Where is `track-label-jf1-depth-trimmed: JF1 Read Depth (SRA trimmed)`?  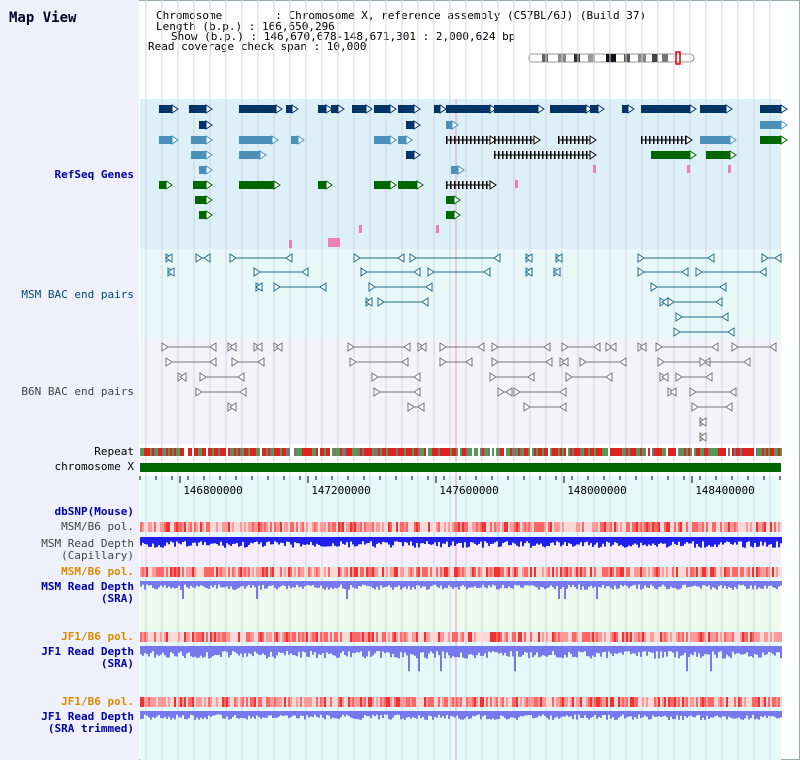
track-label-jf1-depth-trimmed: JF1 Read Depth (SRA trimmed) is located at coordinates (87, 723).